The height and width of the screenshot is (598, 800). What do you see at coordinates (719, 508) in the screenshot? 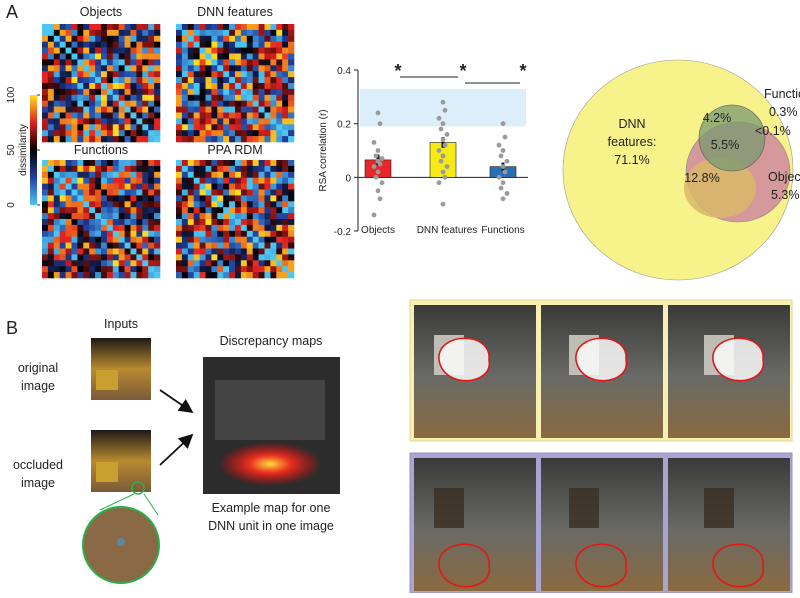
I see `photo-detail` at bounding box center [719, 508].